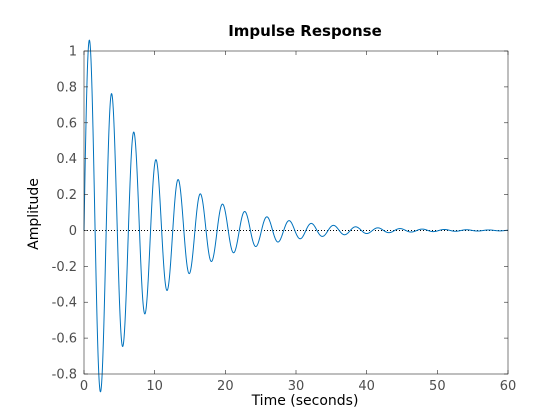  I want to click on y-tick-label: -0.2, so click(64, 267).